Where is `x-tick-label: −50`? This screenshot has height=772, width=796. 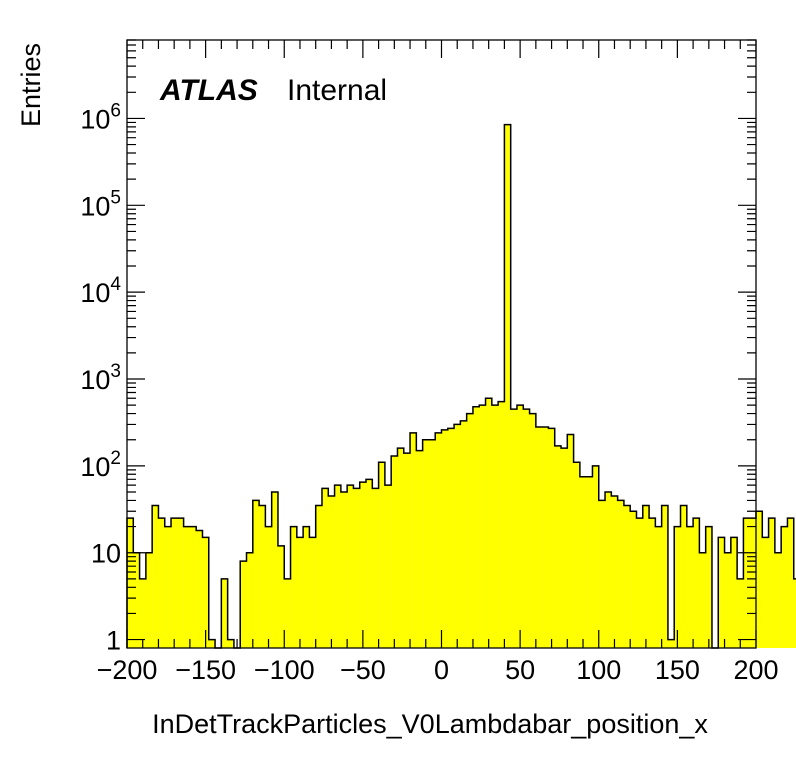
x-tick-label: −50 is located at coordinates (363, 670).